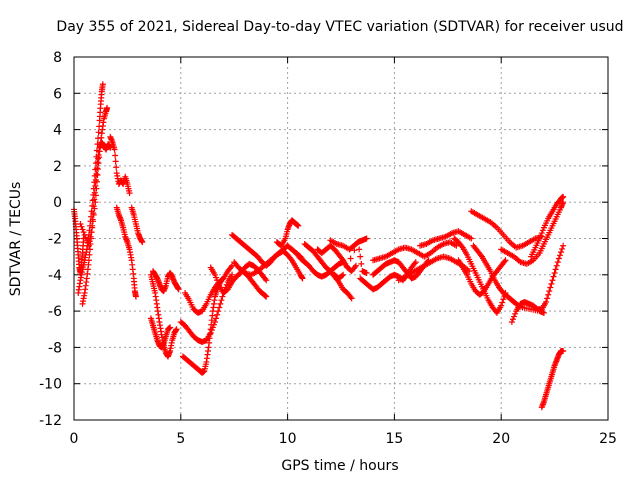 The image size is (640, 480). I want to click on y-tick-label: -4, so click(55, 276).